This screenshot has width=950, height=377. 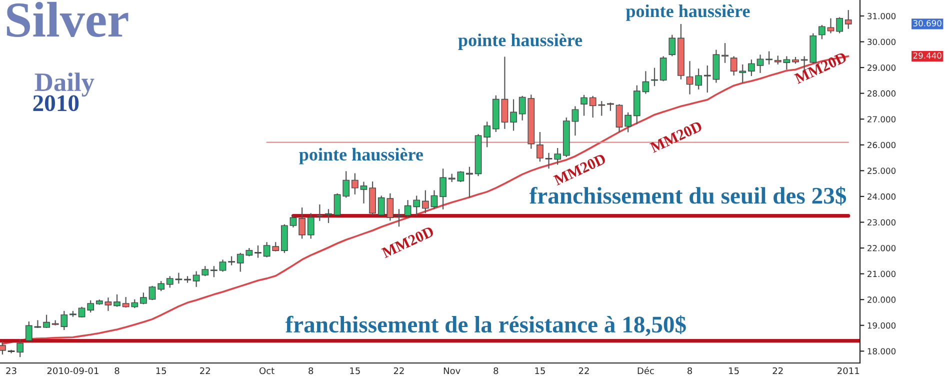 What do you see at coordinates (882, 119) in the screenshot?
I see `y-tick-label: 27.000` at bounding box center [882, 119].